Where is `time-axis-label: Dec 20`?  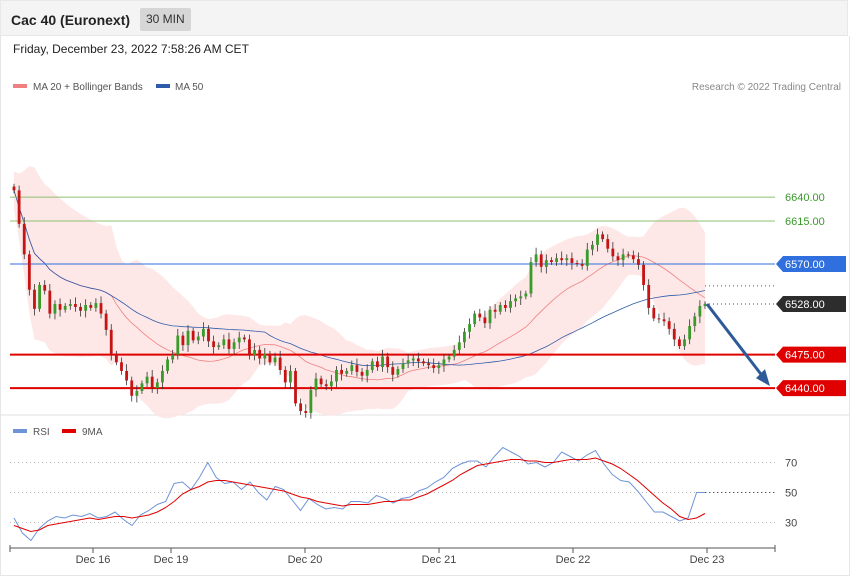 time-axis-label: Dec 20 is located at coordinates (305, 560).